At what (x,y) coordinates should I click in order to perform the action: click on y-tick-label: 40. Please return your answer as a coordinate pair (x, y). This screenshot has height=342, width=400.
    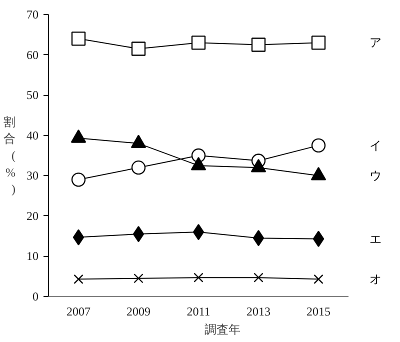
    Looking at the image, I should click on (32, 135).